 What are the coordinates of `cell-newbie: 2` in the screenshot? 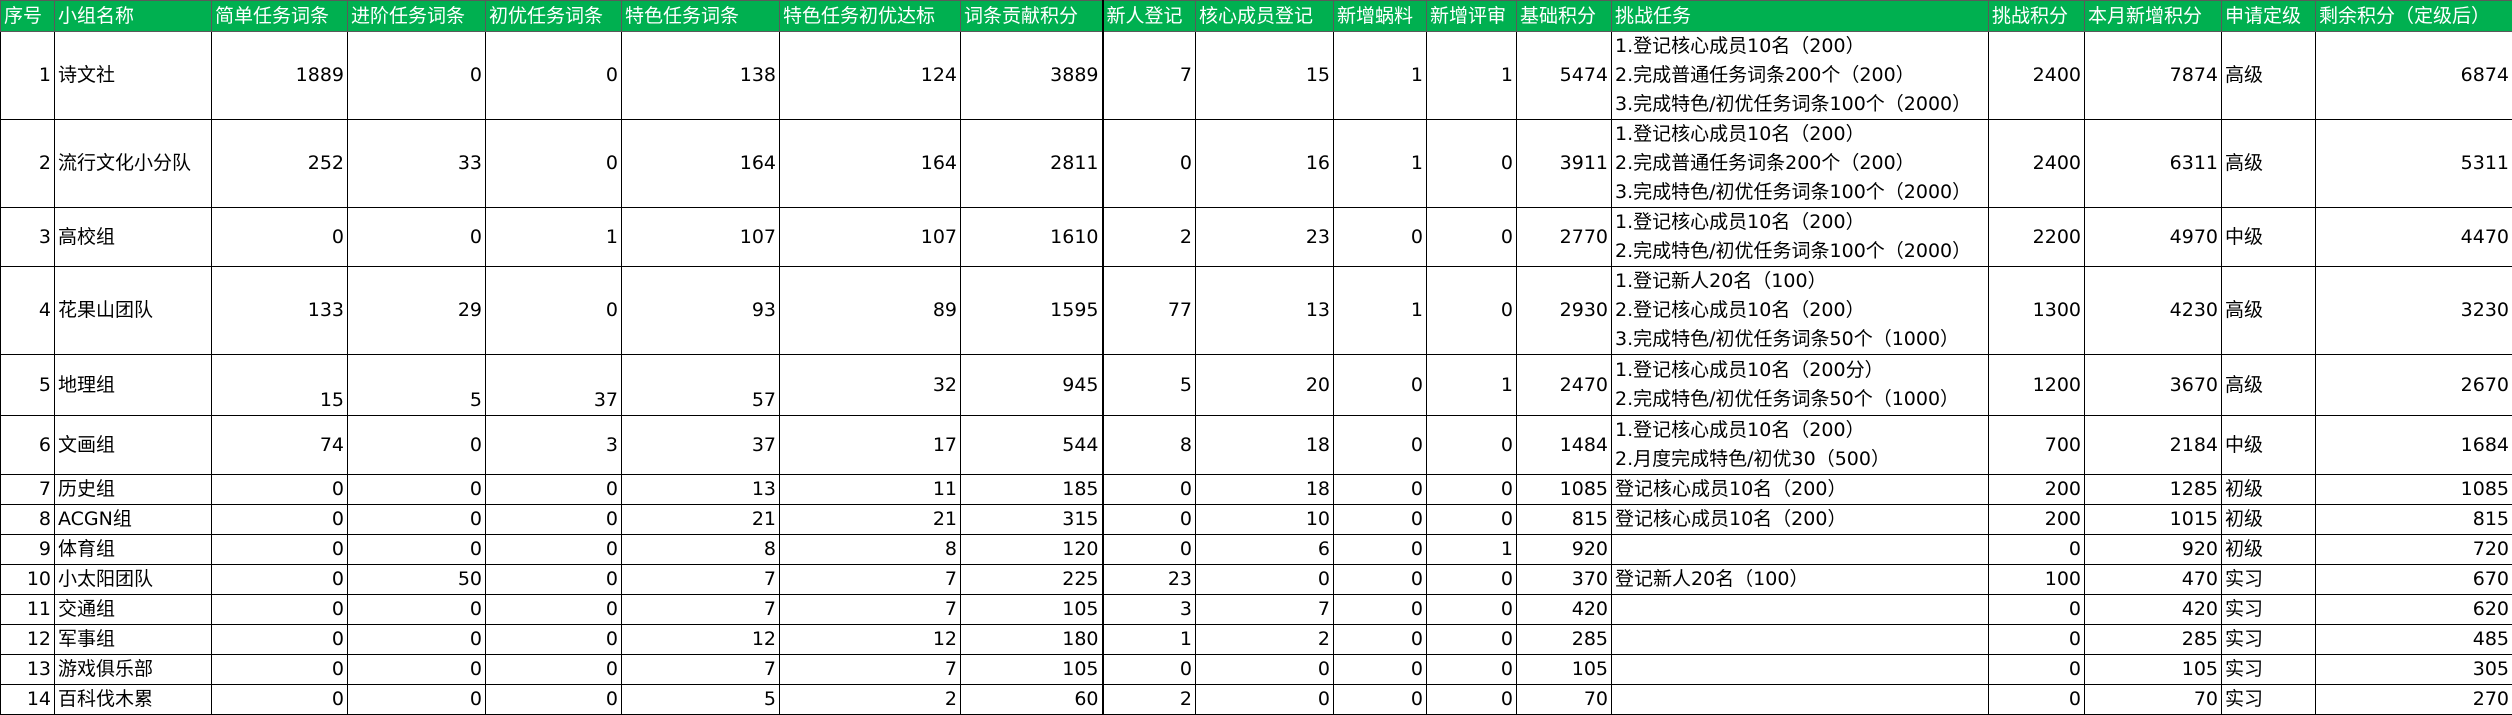 It's located at (1149, 700).